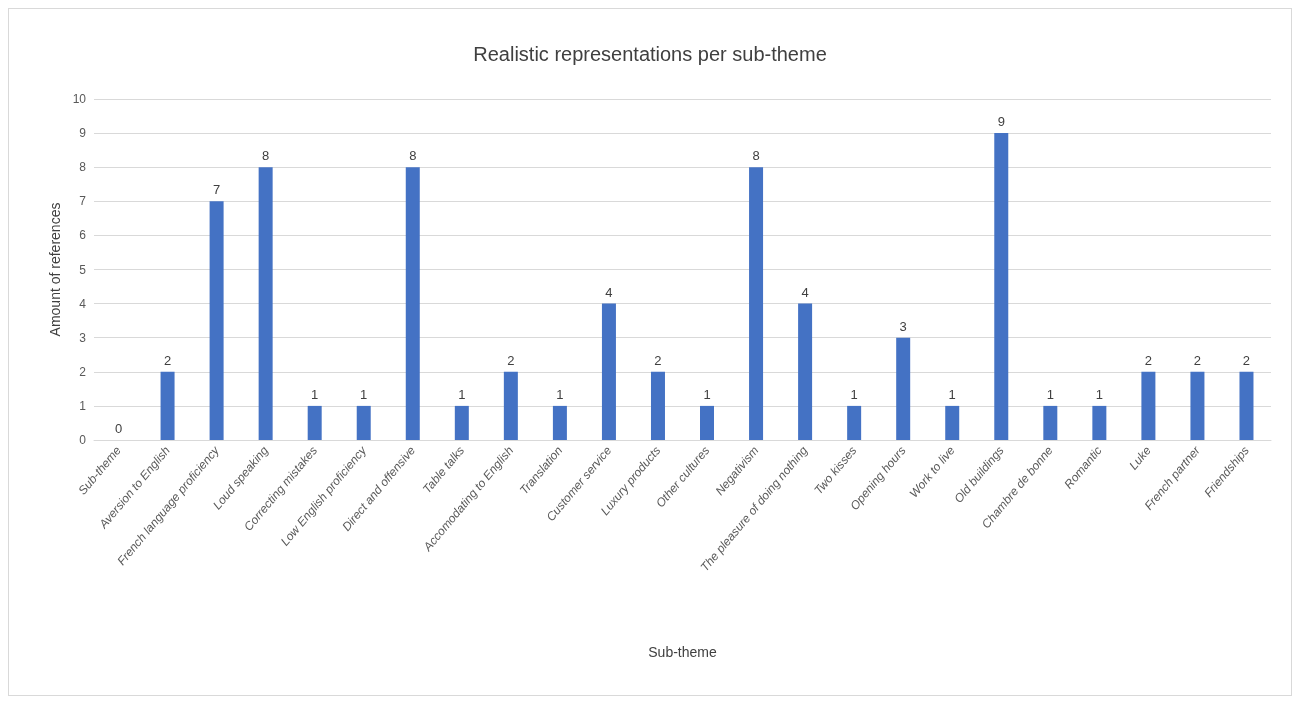  Describe the element at coordinates (83, 337) in the screenshot. I see `y-tick-label: 3` at that location.